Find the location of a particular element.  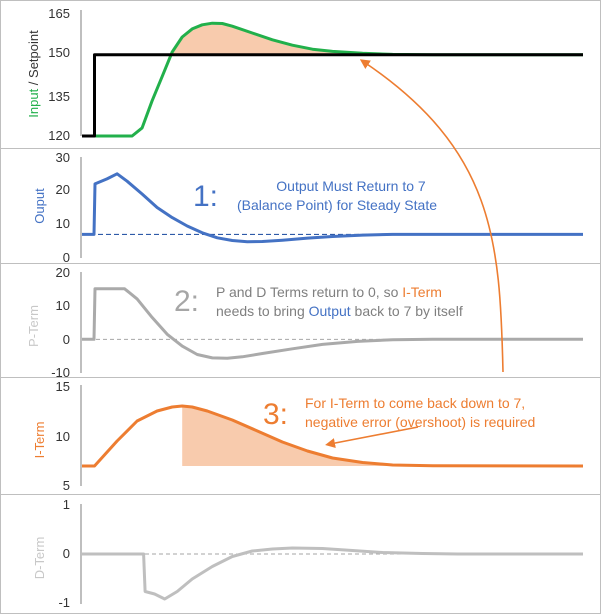

y-axis-label: I-Term is located at coordinates (39, 440).